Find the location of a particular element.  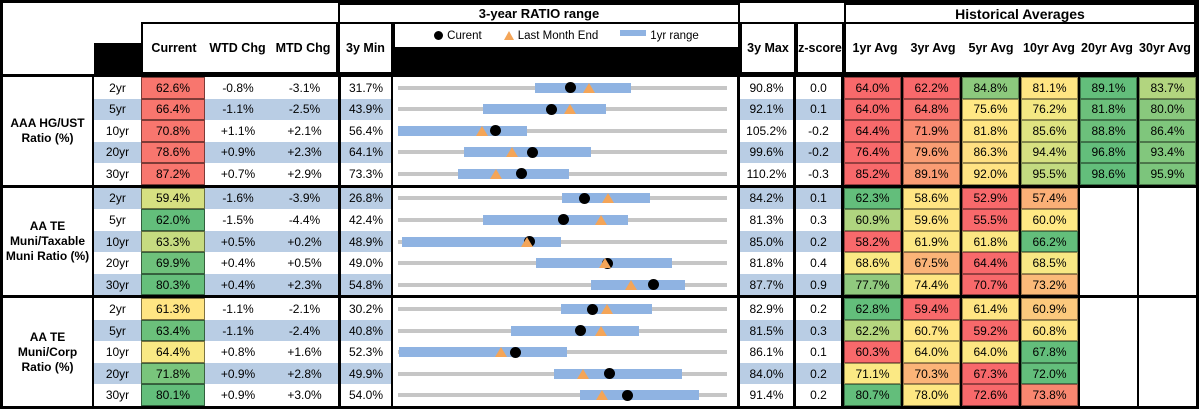

1yr-avg-cell: 60.3% is located at coordinates (873, 352).